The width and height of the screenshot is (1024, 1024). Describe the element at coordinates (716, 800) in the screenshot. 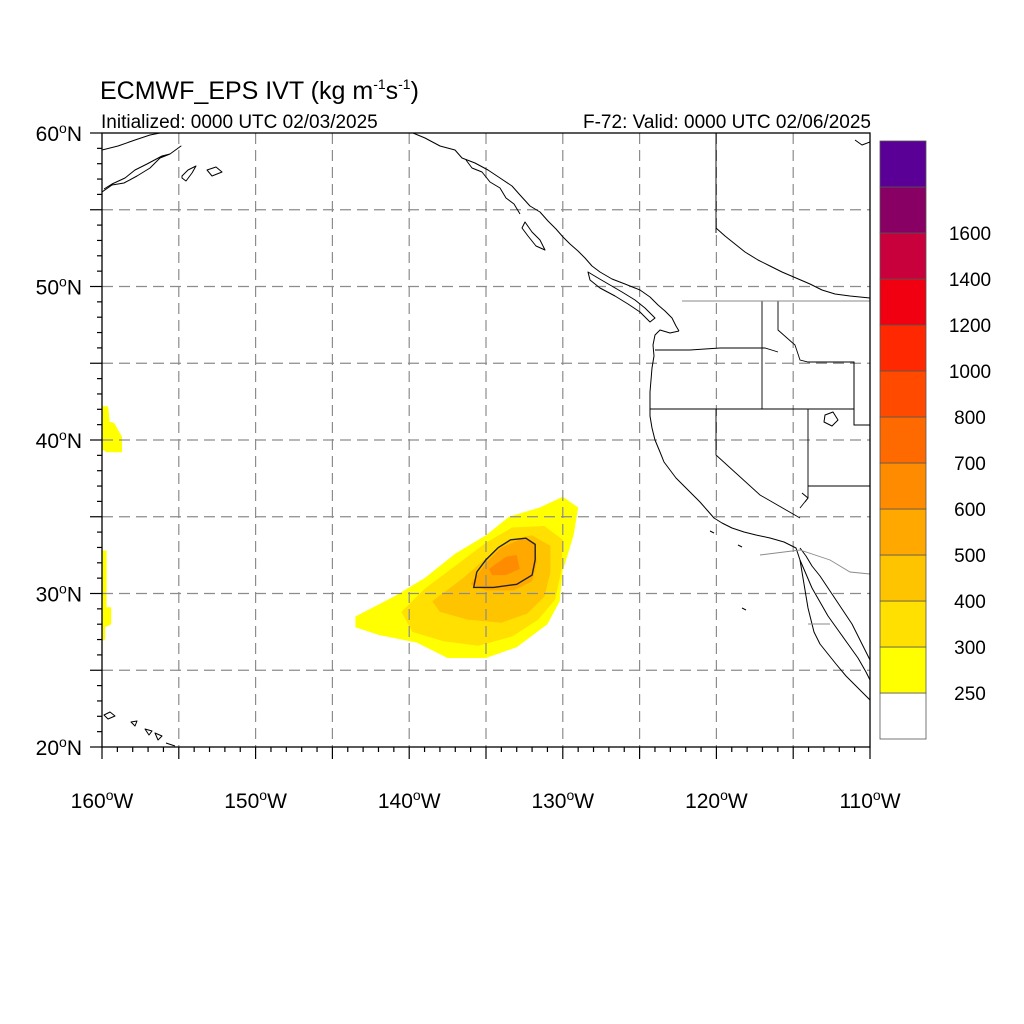

I see `lon-label: 120oW` at that location.